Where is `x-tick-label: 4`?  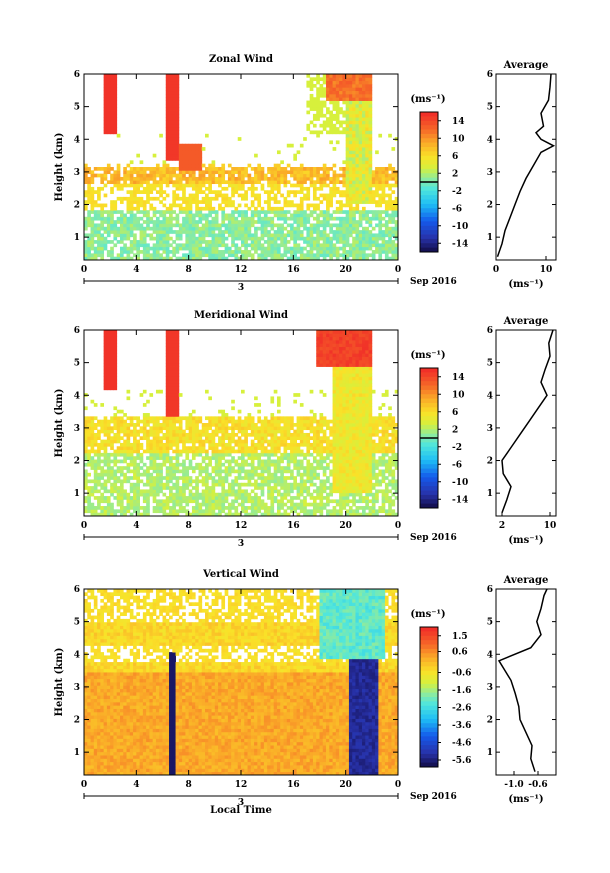 x-tick-label: 4 is located at coordinates (136, 270).